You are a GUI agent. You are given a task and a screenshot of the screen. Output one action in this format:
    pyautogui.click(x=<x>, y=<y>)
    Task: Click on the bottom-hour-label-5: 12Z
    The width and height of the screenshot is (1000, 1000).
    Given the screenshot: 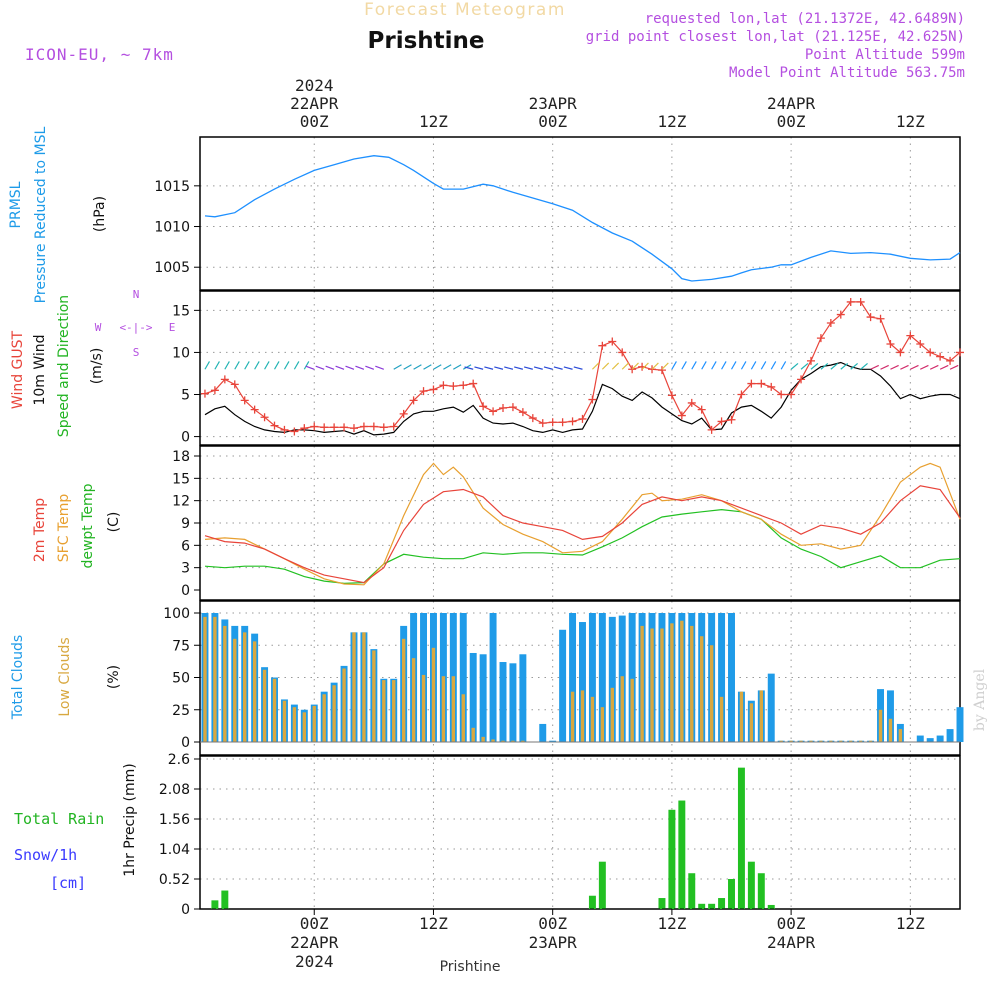 What is the action you would take?
    pyautogui.click(x=910, y=923)
    